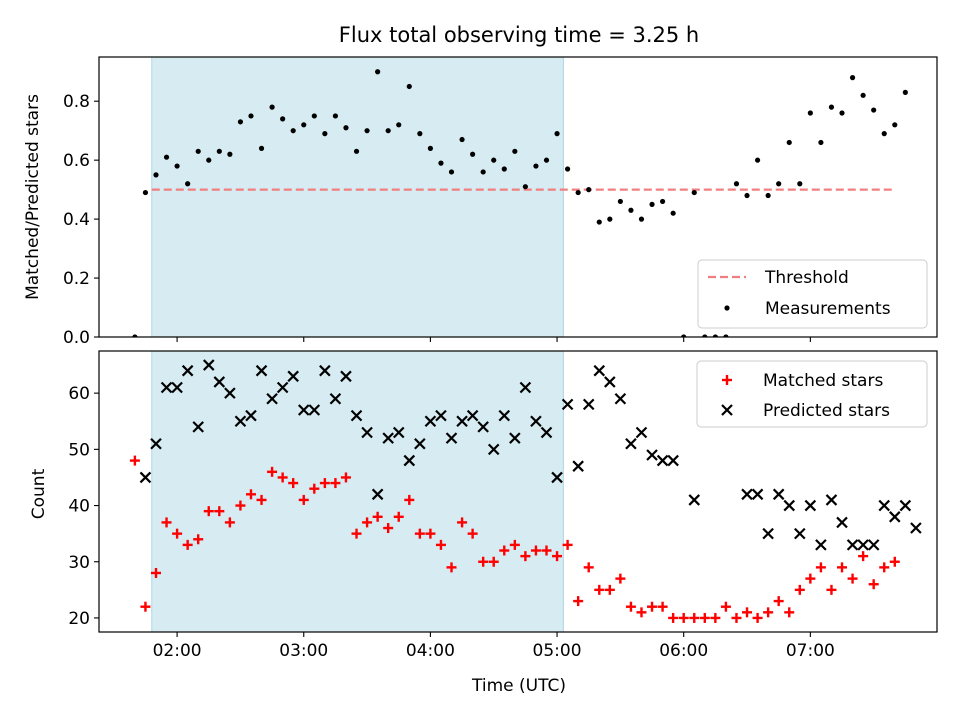  What do you see at coordinates (79, 507) in the screenshot?
I see `bottom-y-tick-label: 40` at bounding box center [79, 507].